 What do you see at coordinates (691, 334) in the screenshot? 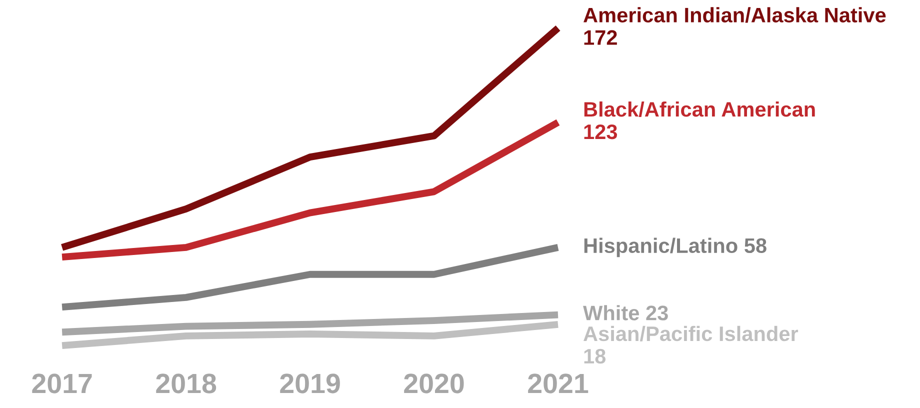
I see `series-label: Asian/Pacific Islander` at bounding box center [691, 334].